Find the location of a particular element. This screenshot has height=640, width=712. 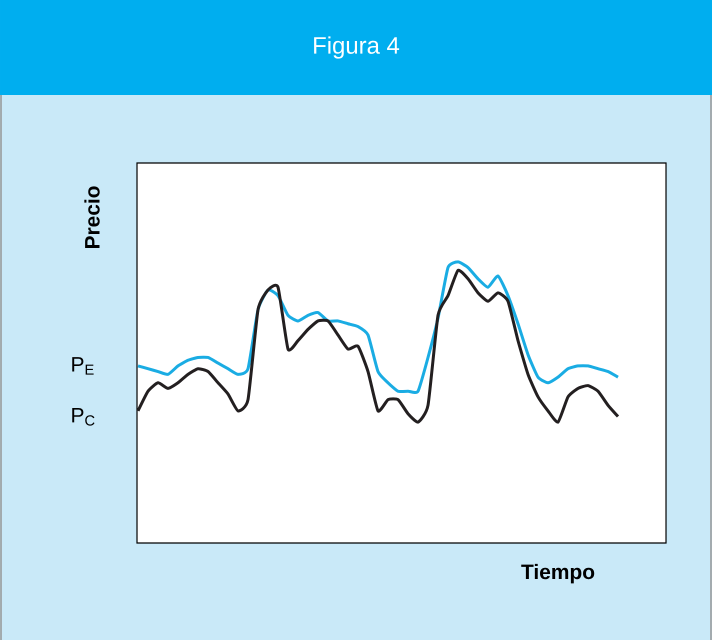

chart-title: Figura 4 is located at coordinates (357, 47).